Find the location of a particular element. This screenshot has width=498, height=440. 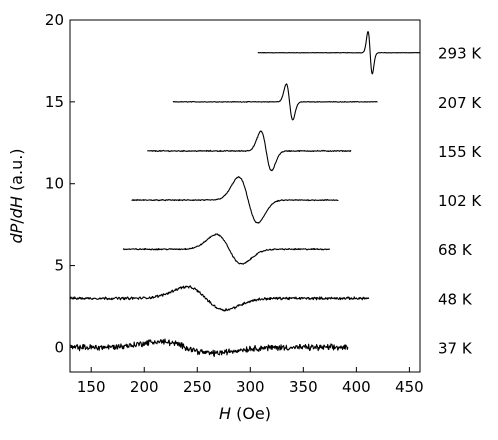

y-axis: 0 5 10 15 20 is located at coordinates (60, 183).